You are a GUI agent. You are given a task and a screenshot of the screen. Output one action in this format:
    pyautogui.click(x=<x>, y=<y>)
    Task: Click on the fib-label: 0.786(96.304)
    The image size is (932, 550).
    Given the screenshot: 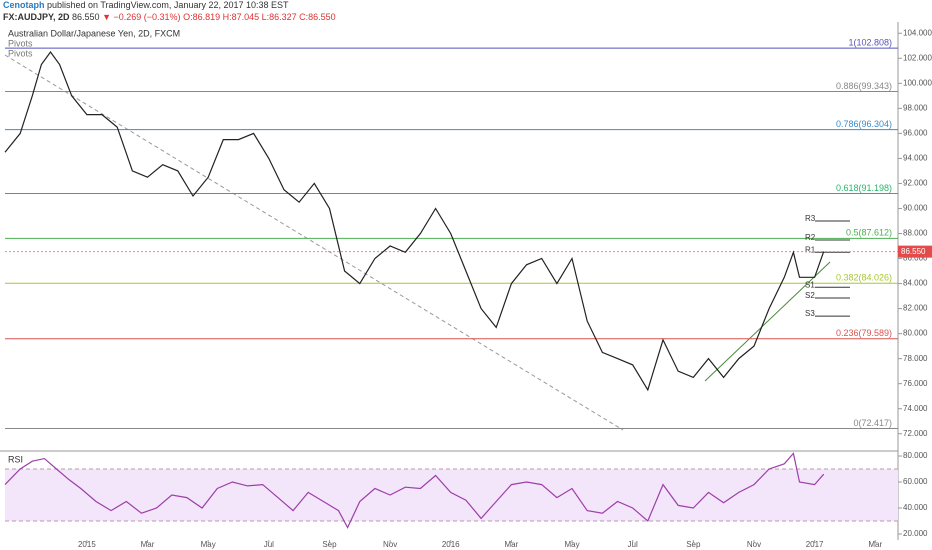 What is the action you would take?
    pyautogui.click(x=864, y=124)
    